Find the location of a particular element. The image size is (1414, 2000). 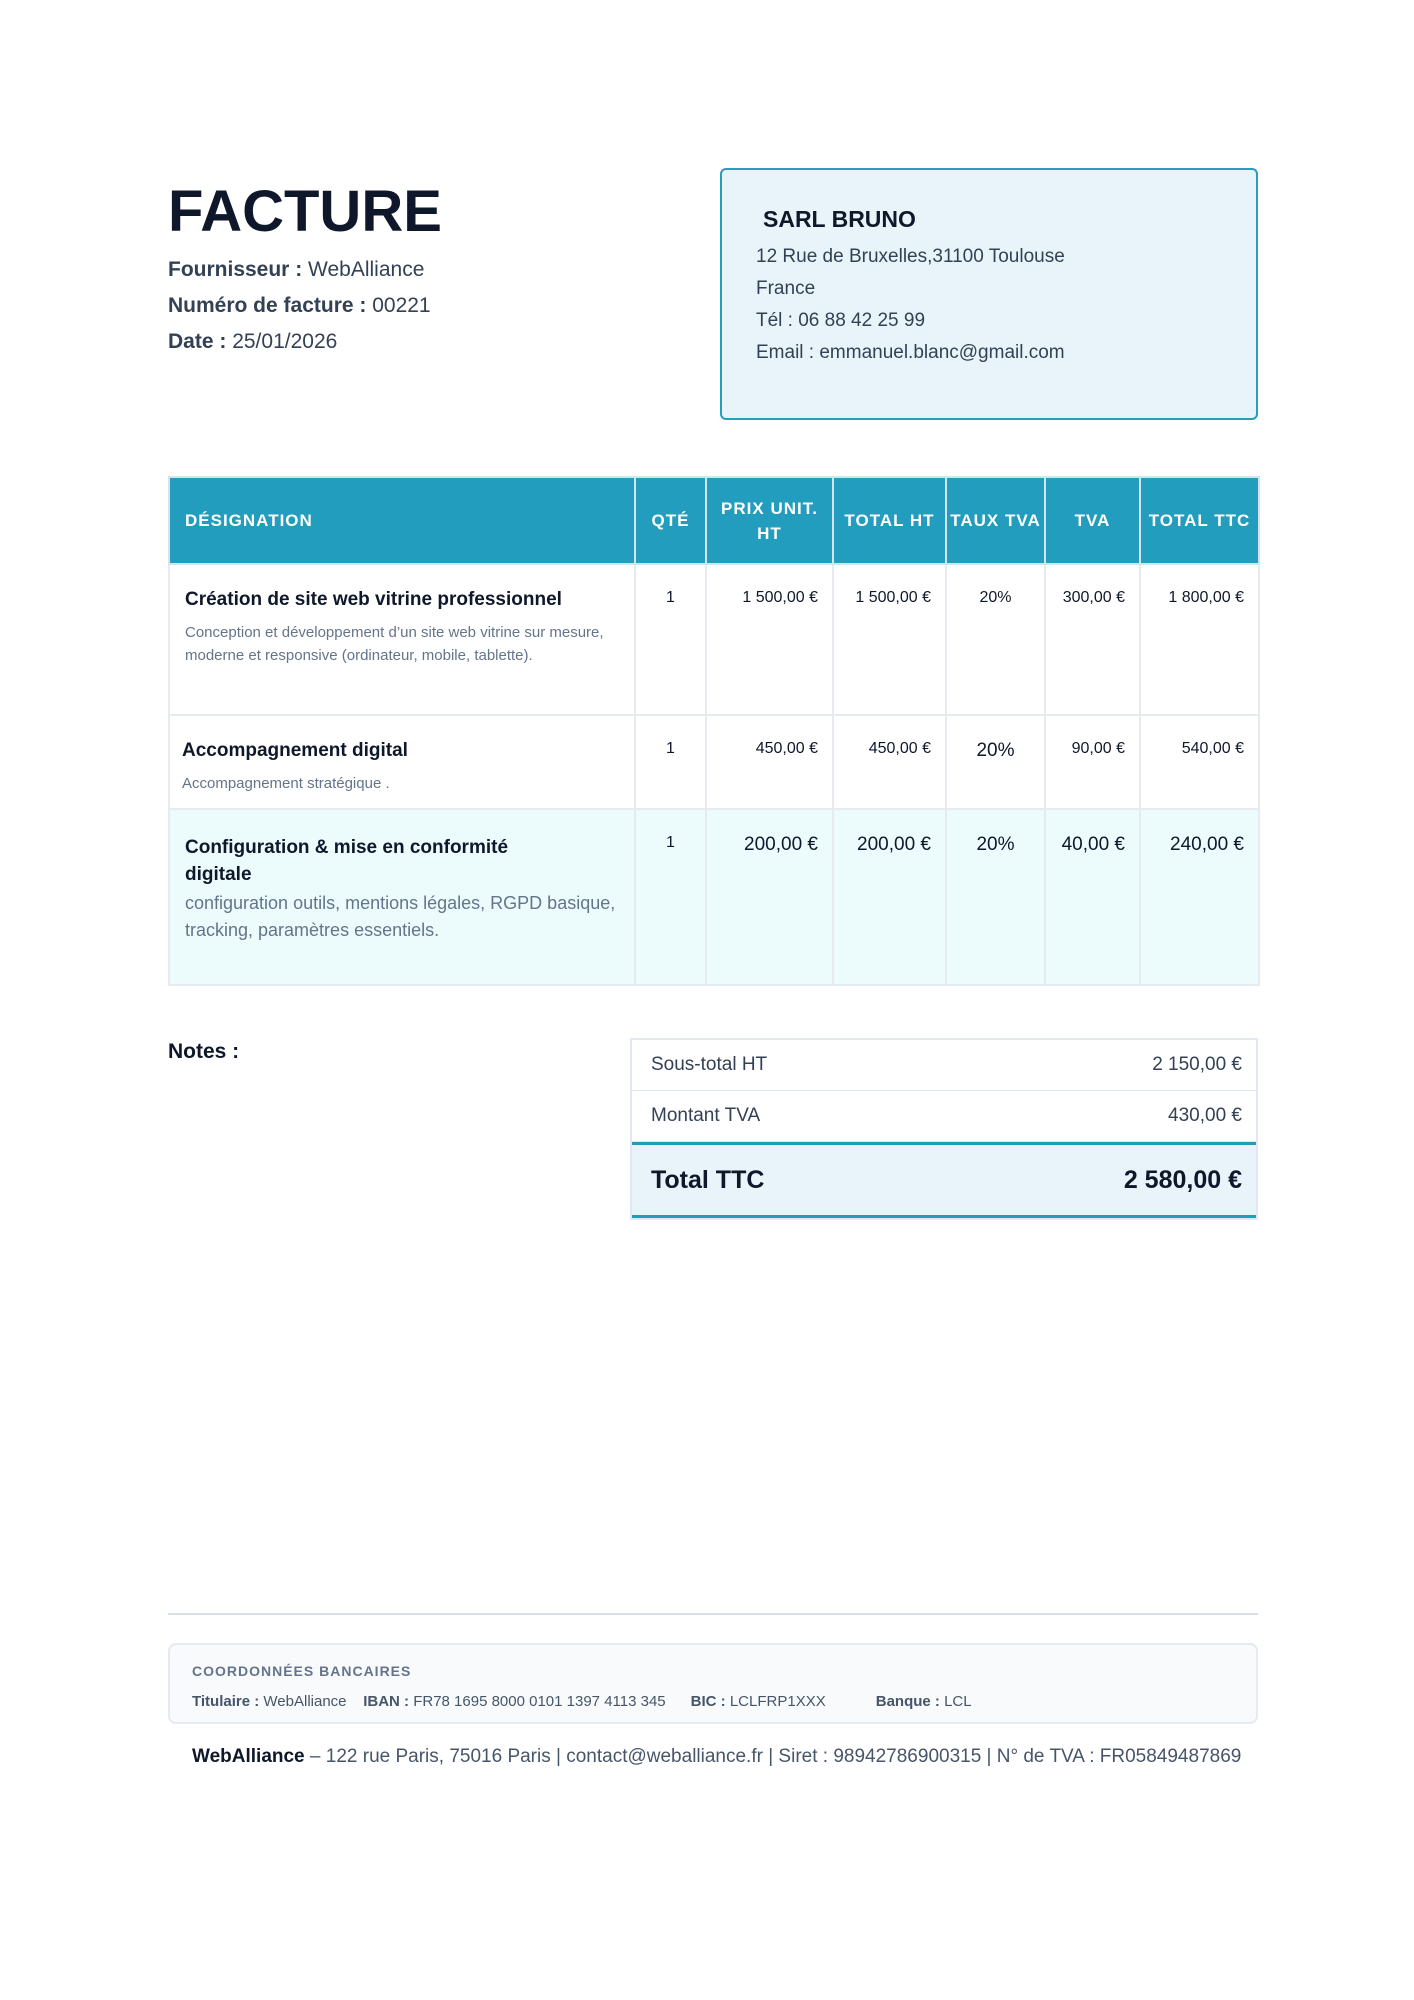

col-total-ht: TOTAL HT is located at coordinates (889, 520).